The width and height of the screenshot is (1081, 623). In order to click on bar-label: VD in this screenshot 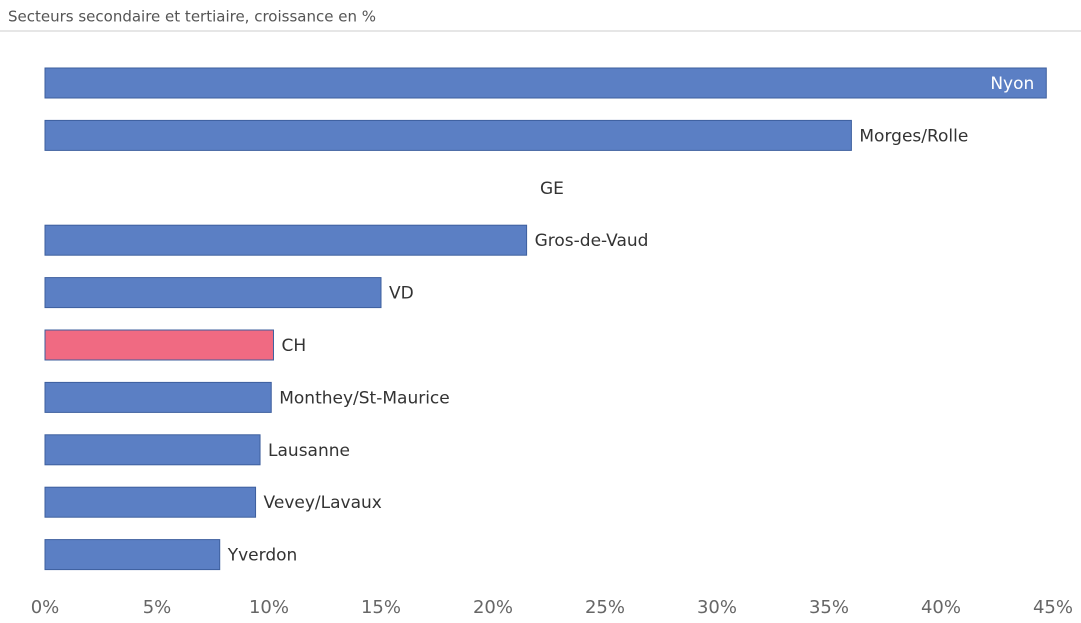, I will do `click(401, 294)`.